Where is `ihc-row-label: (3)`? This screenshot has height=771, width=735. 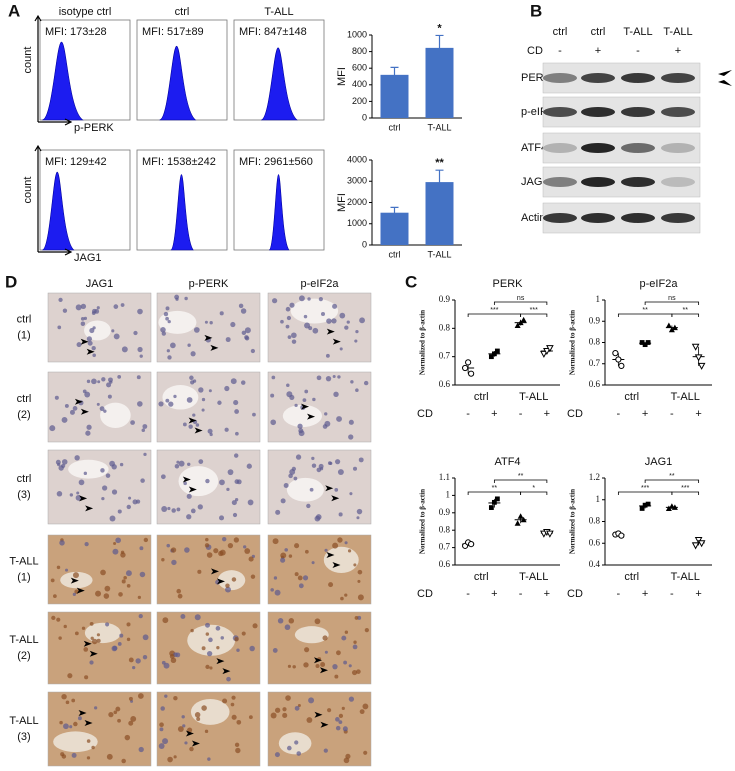
ihc-row-label: (3) is located at coordinates (23, 737).